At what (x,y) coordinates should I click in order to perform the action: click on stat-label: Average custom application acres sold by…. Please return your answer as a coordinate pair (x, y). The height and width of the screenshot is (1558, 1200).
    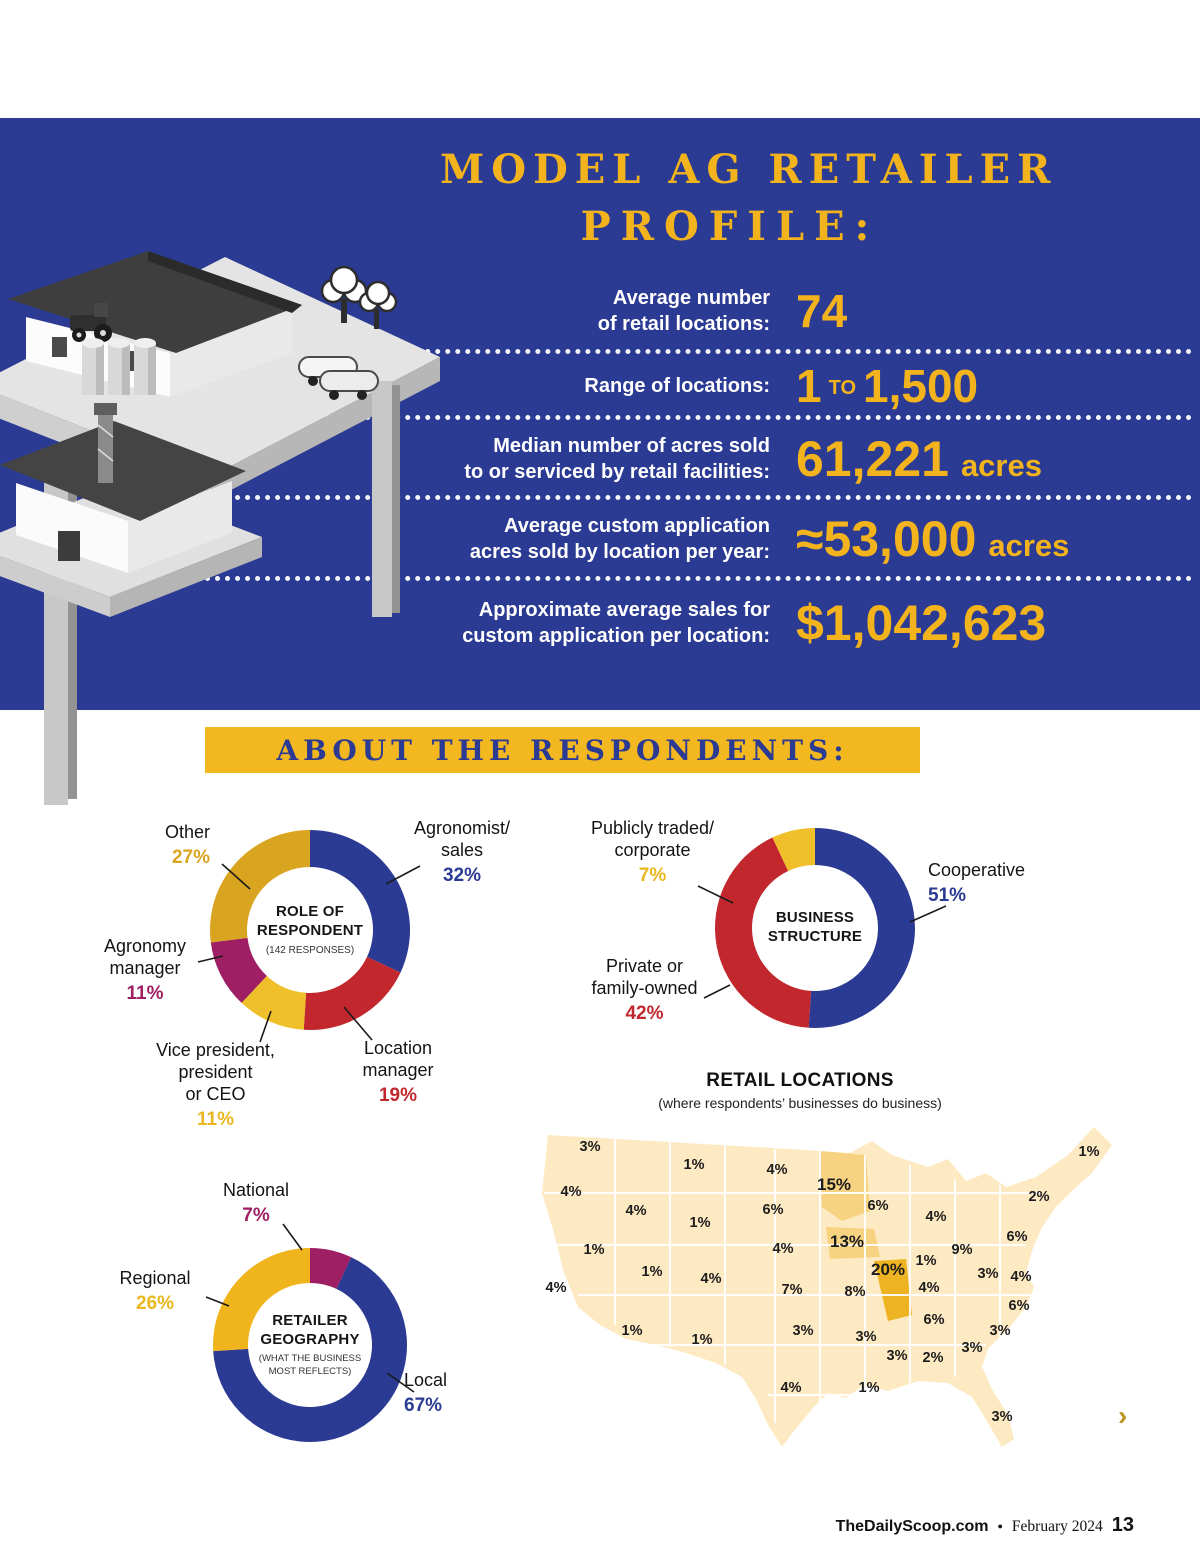
    Looking at the image, I should click on (619, 539).